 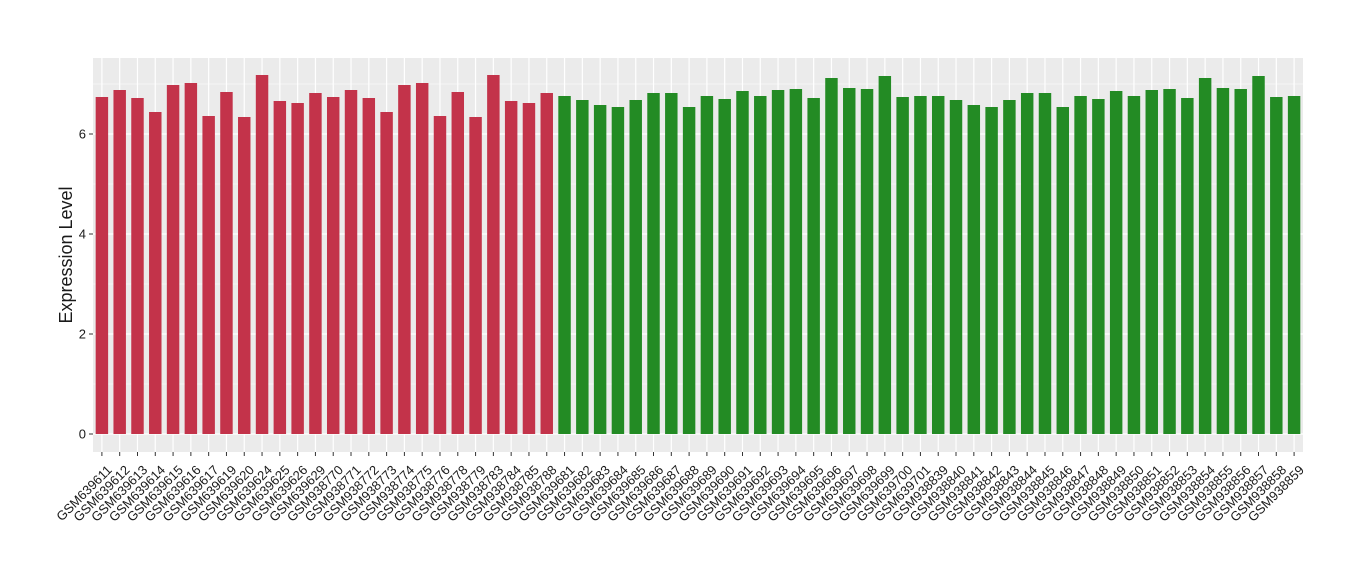 What do you see at coordinates (66, 254) in the screenshot?
I see `y-axis-label: Expression Level` at bounding box center [66, 254].